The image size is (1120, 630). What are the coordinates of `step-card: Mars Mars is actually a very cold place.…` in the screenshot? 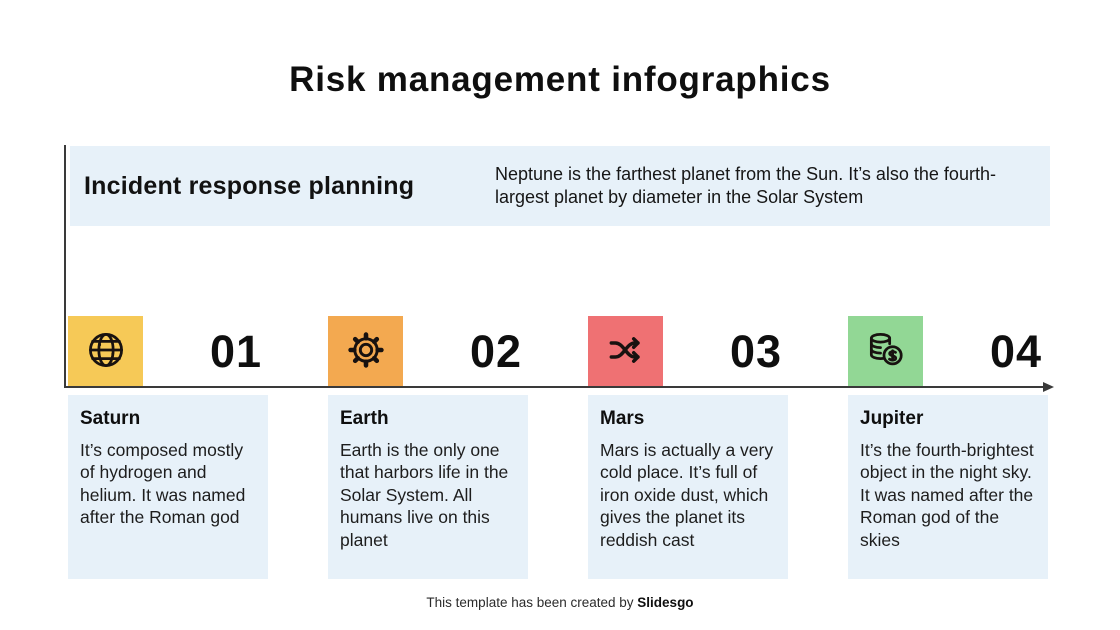 It's located at (688, 487).